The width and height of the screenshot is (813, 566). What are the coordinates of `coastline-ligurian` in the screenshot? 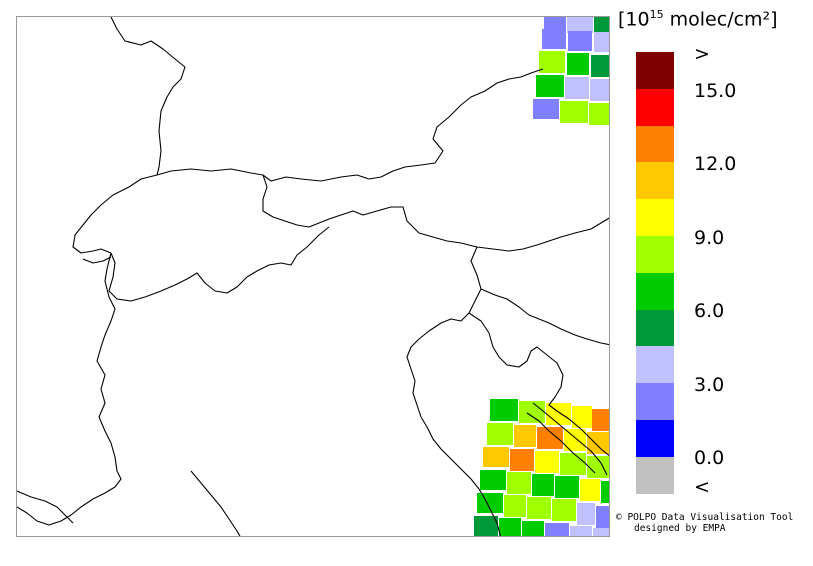 It's located at (45, 507).